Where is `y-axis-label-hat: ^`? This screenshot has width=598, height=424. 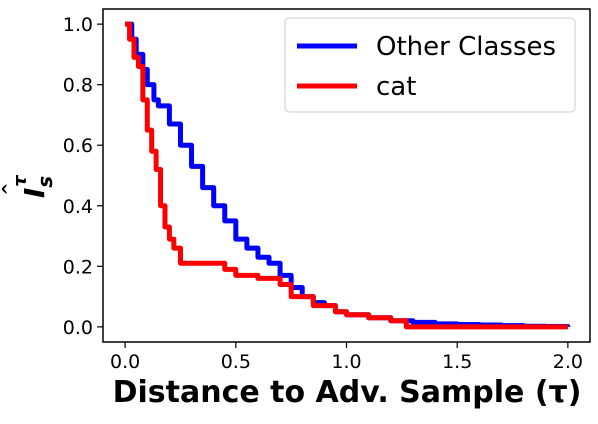
y-axis-label-hat: ^ is located at coordinates (9, 188).